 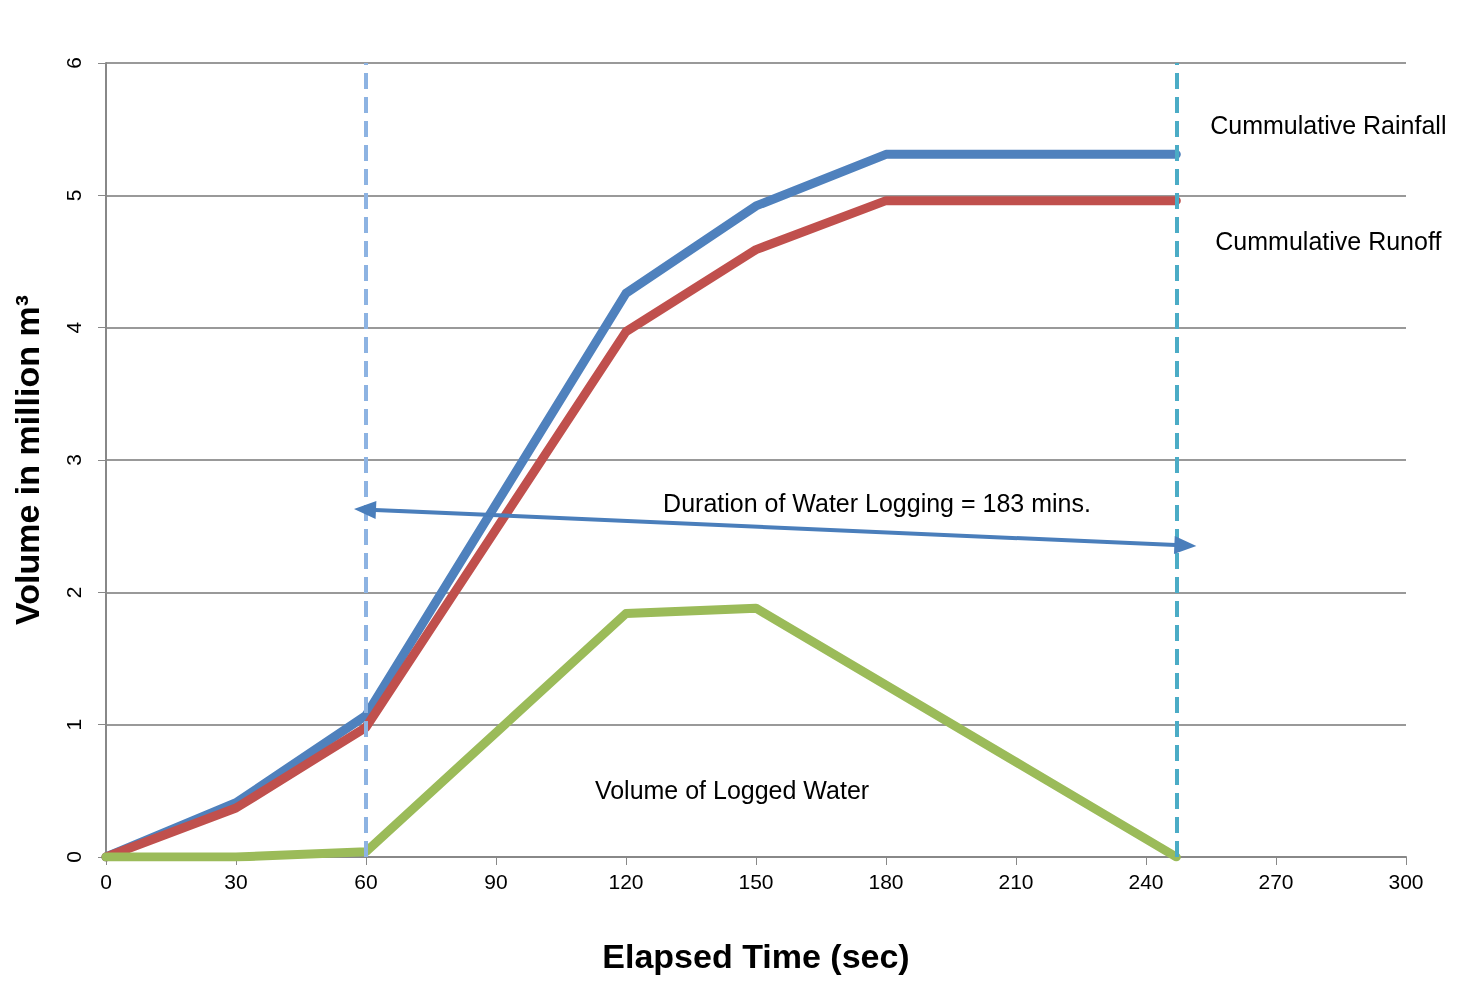 I want to click on annotation: Volume of Logged Water, so click(x=732, y=790).